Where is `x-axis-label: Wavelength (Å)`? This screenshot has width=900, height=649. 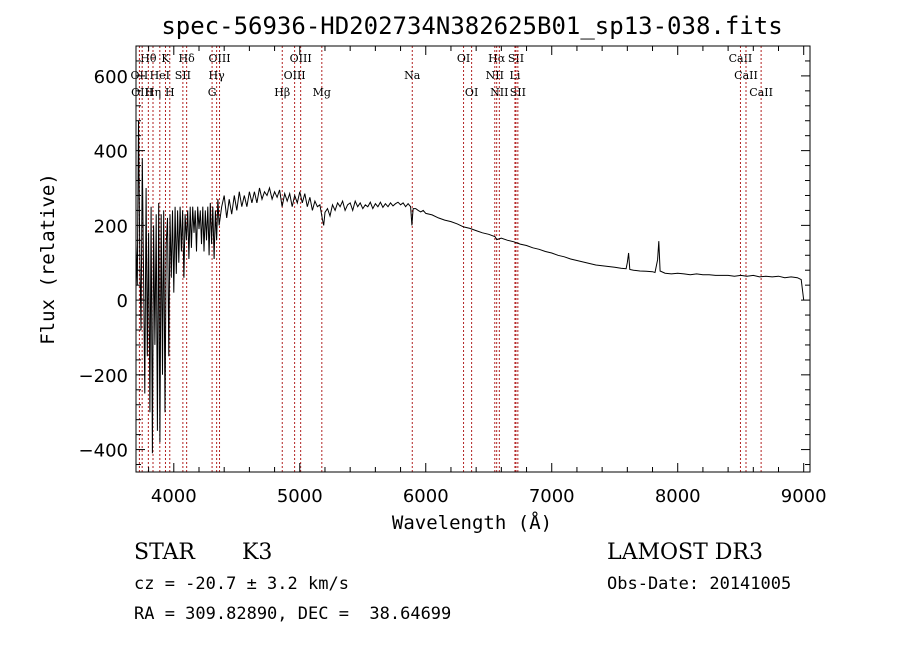
x-axis-label: Wavelength (Å) is located at coordinates (472, 522).